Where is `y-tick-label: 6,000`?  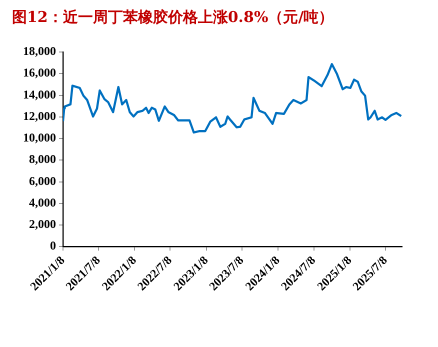
y-tick-label: 6,000 is located at coordinates (42, 181).